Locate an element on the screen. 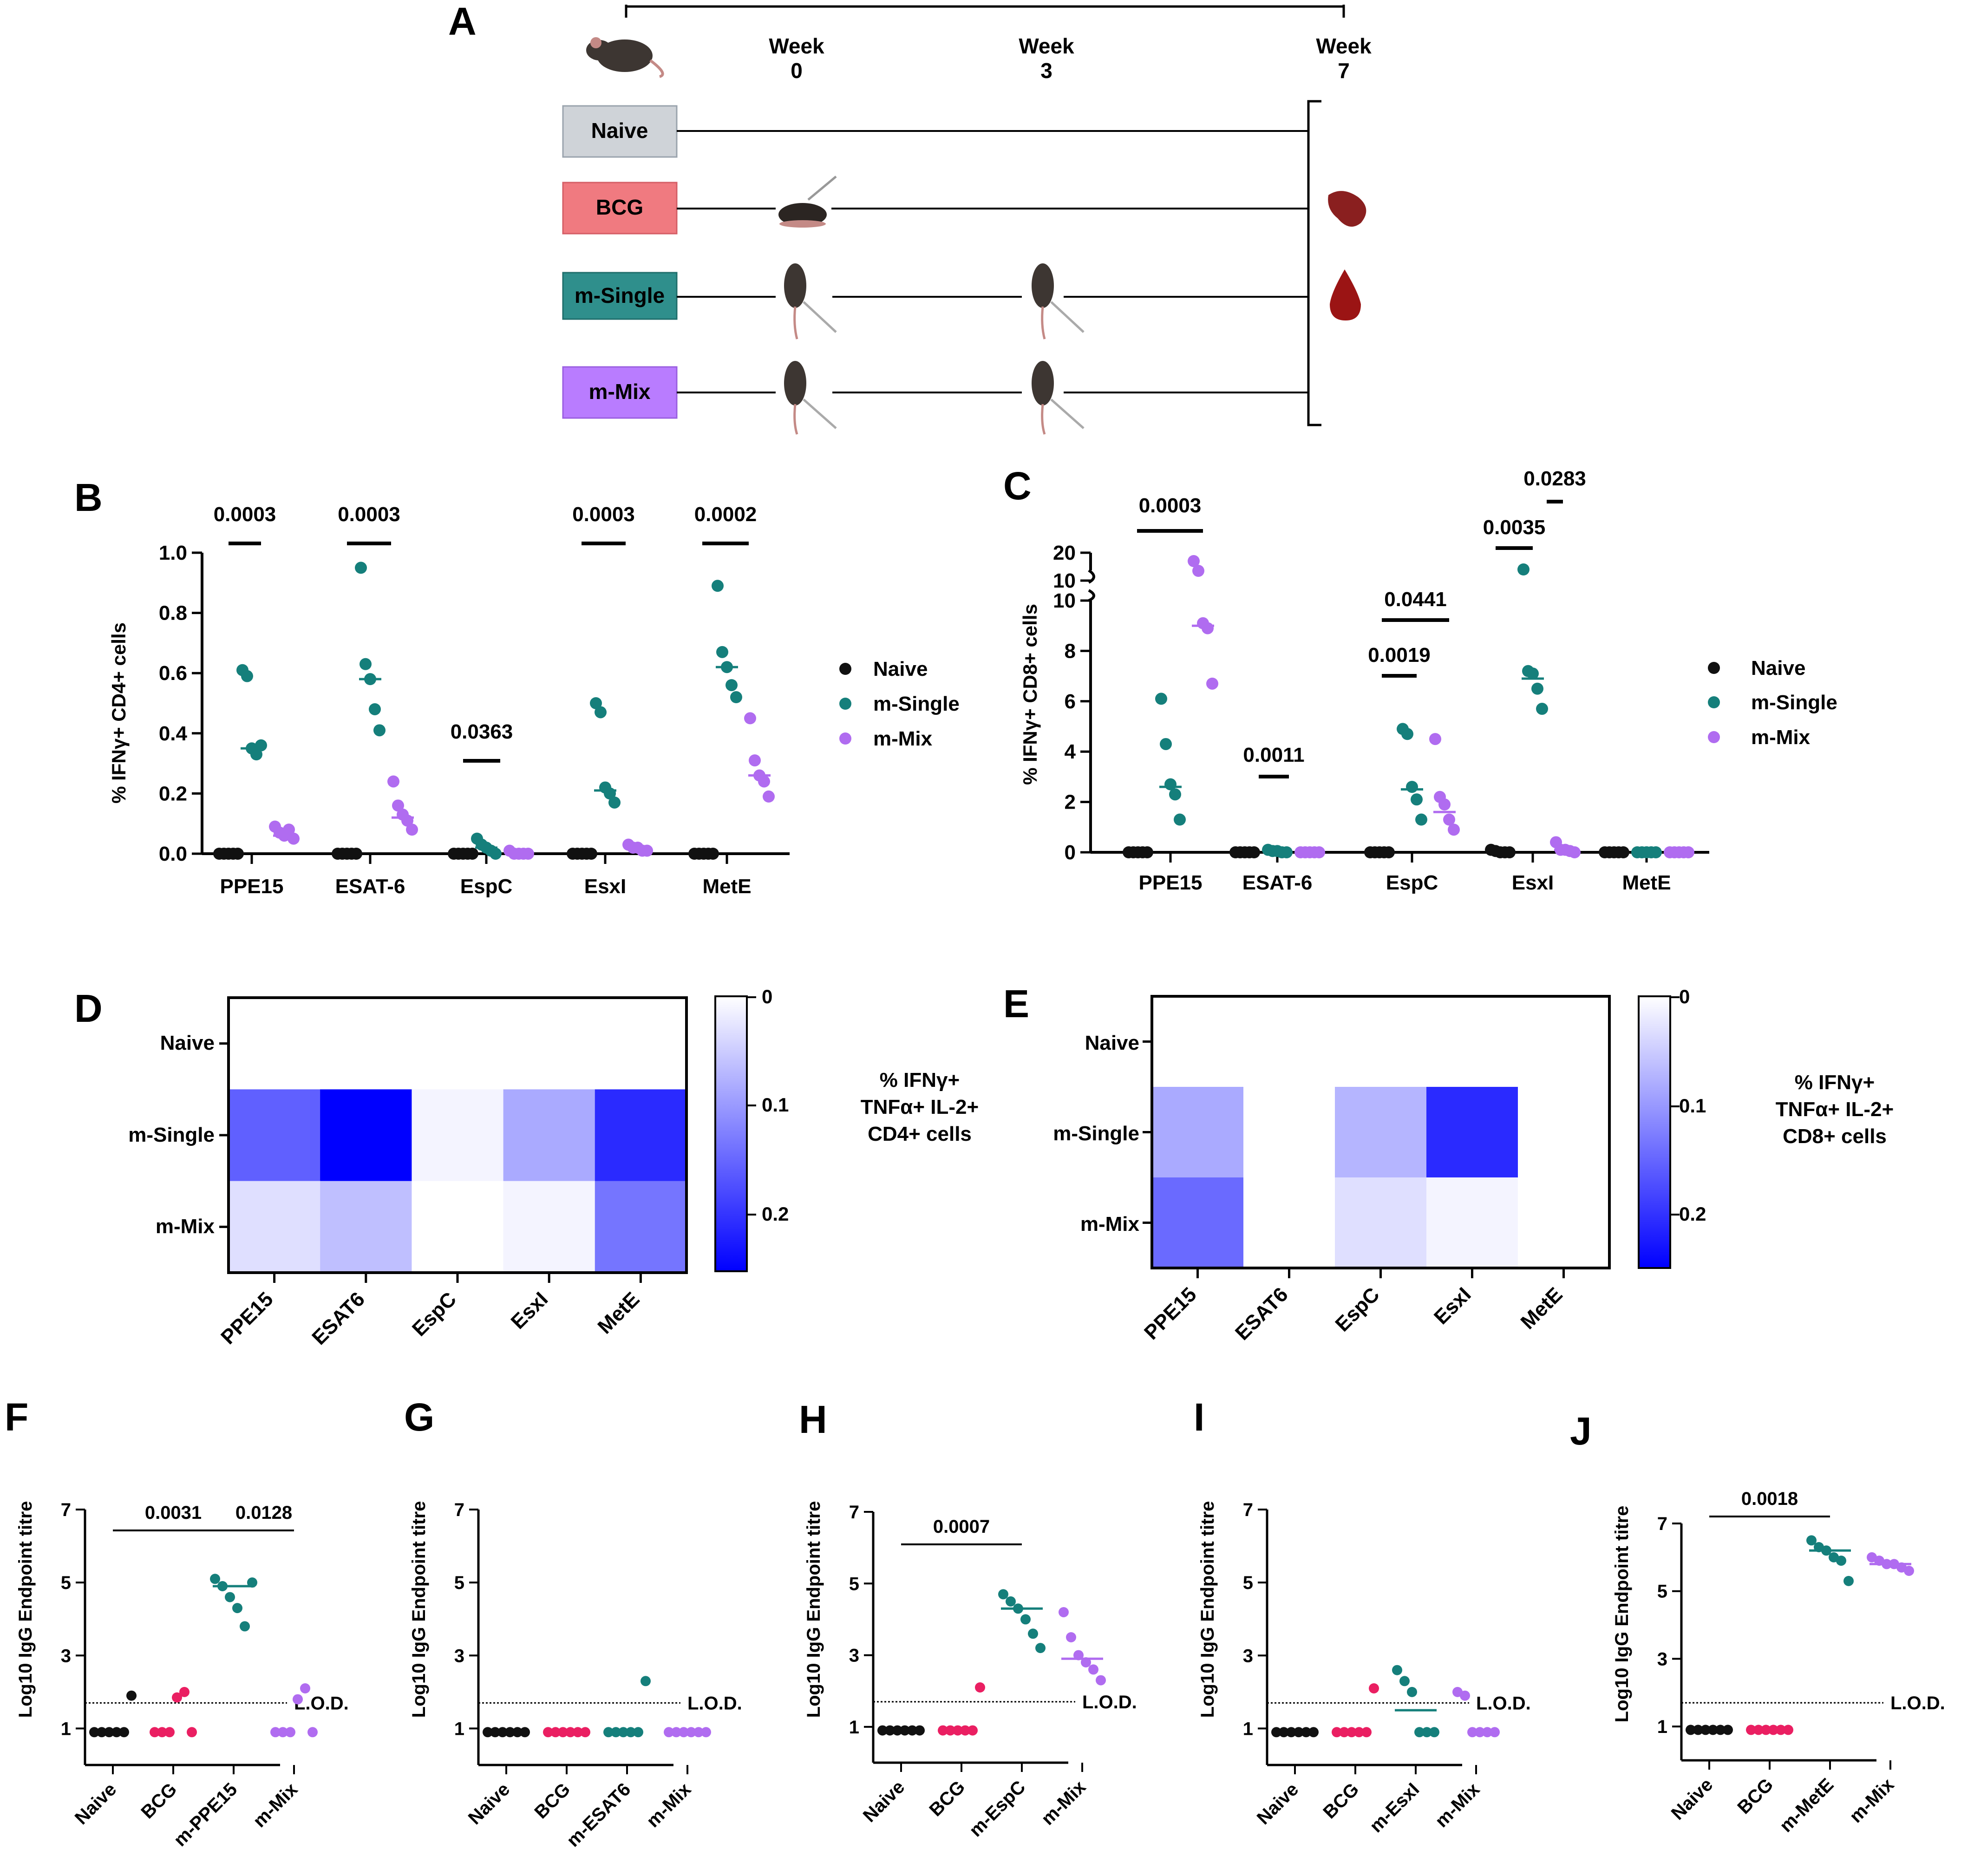 Image resolution: width=1961 pixels, height=1876 pixels. col-label: EspC is located at coordinates (434, 1314).